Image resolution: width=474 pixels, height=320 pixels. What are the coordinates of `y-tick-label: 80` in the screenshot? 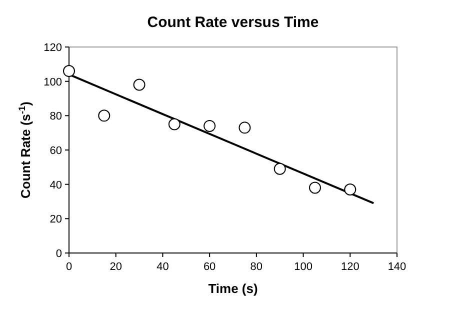 It's located at (56, 116).